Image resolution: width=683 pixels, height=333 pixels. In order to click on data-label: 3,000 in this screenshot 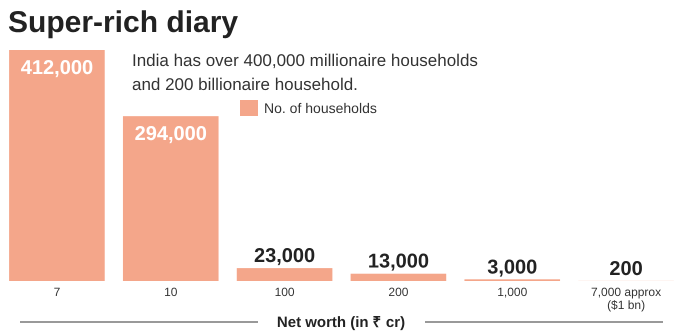, I will do `click(512, 267)`.